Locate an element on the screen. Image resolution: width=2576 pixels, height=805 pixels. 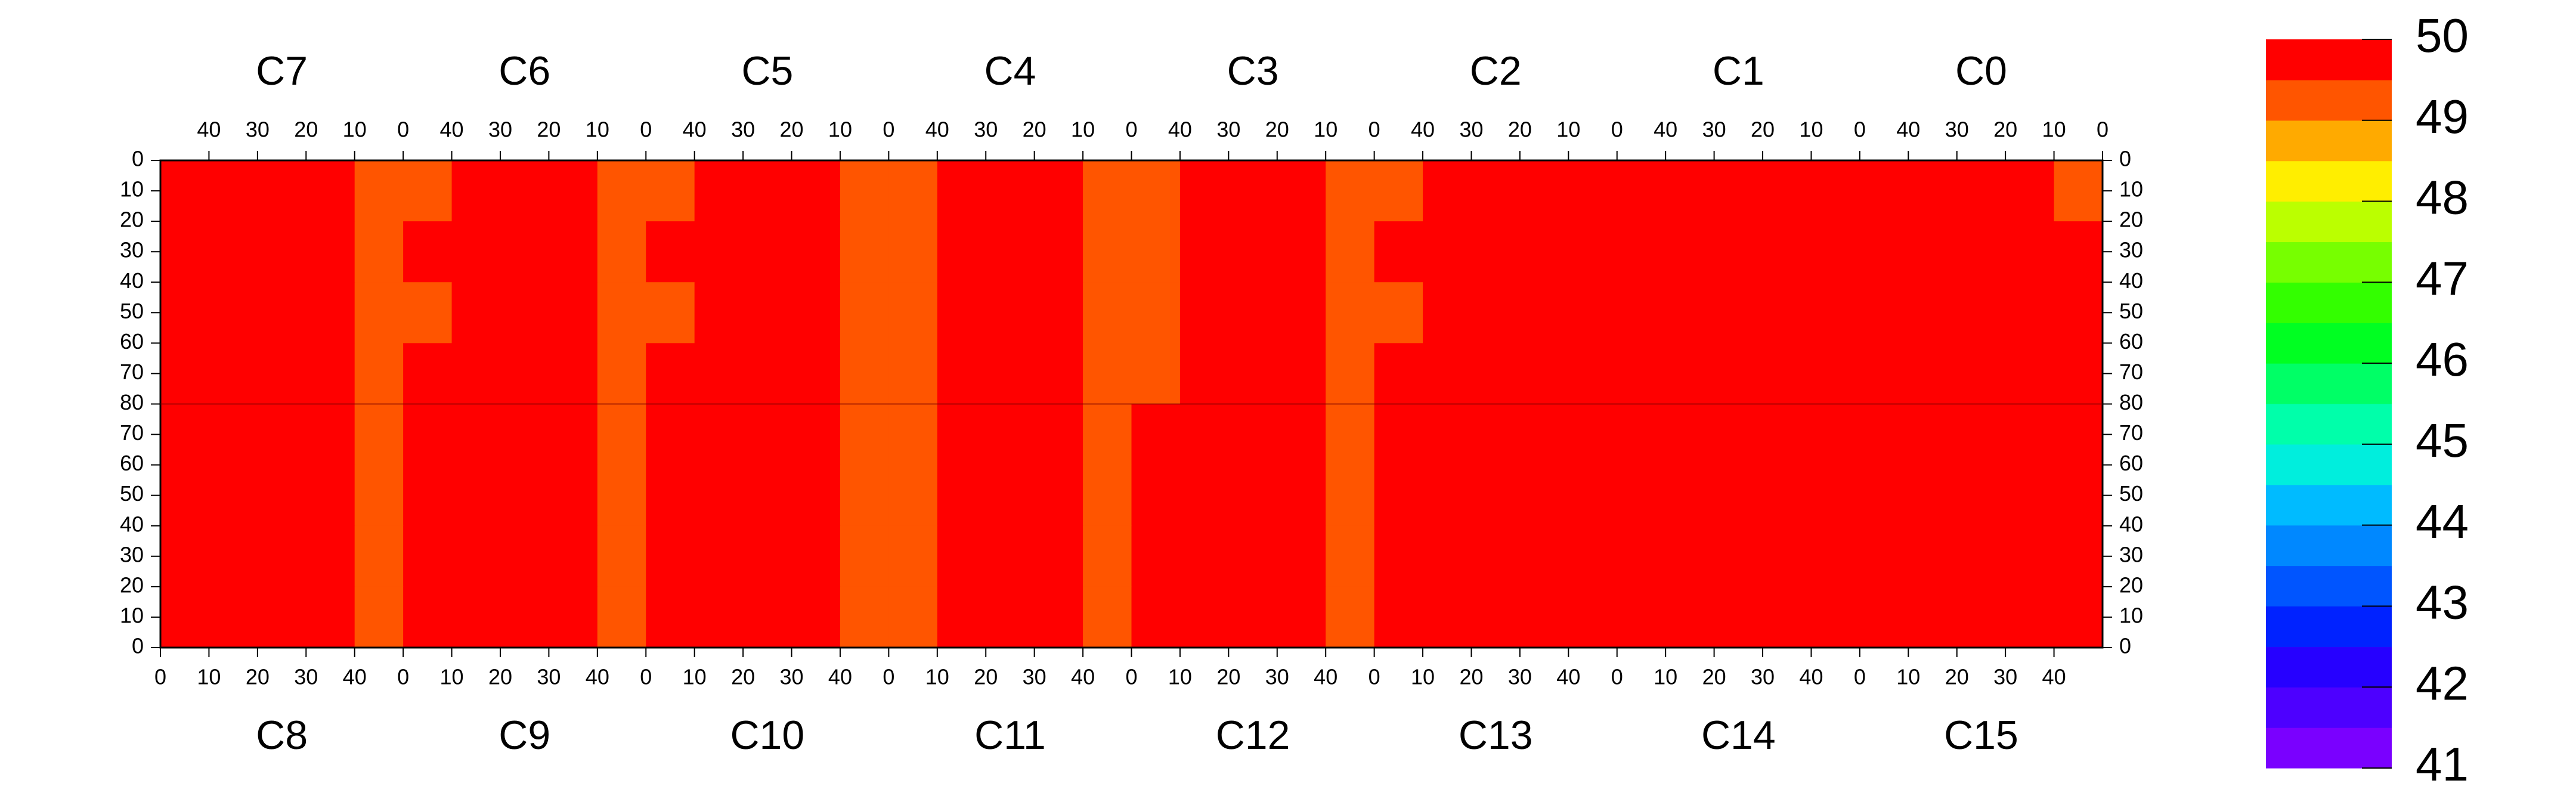
colorbar-tick-label: 43 is located at coordinates (2442, 603).